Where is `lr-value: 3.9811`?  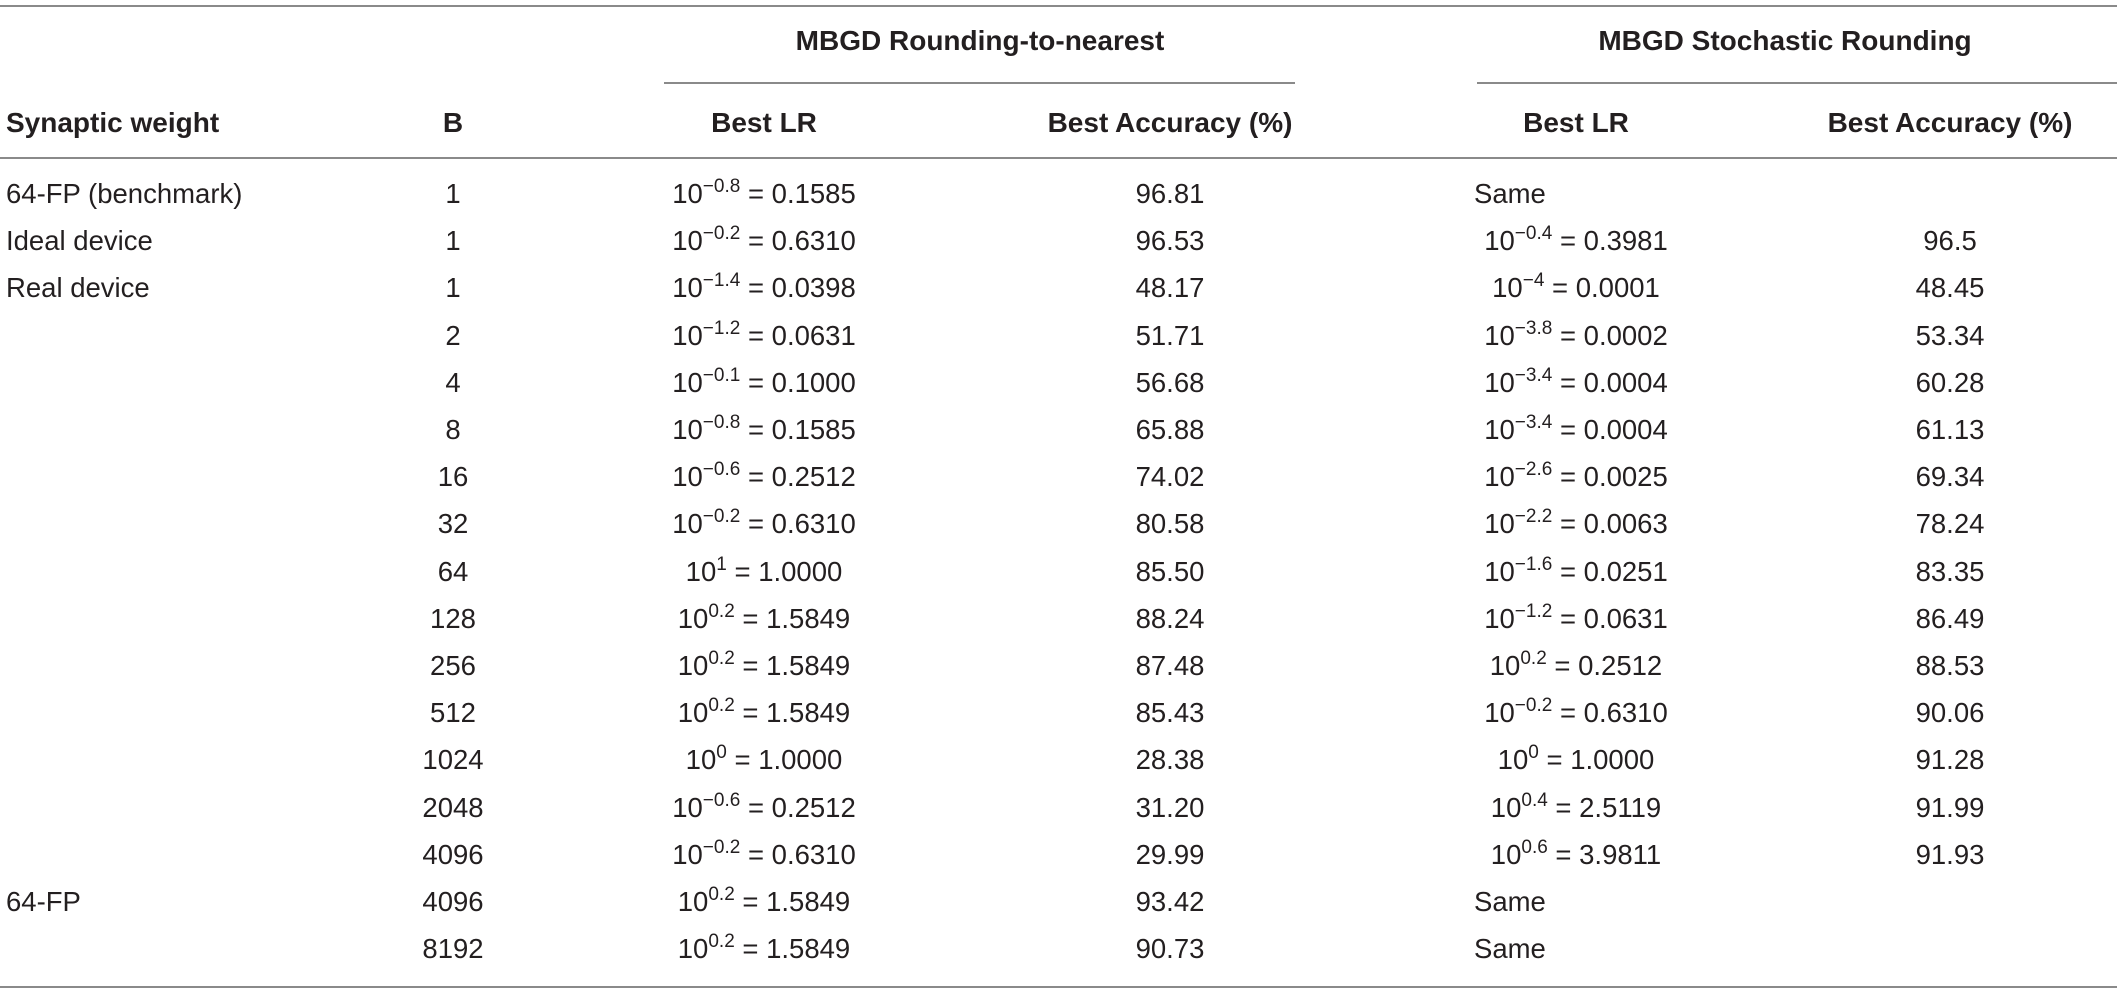 lr-value: 3.9811 is located at coordinates (1620, 854).